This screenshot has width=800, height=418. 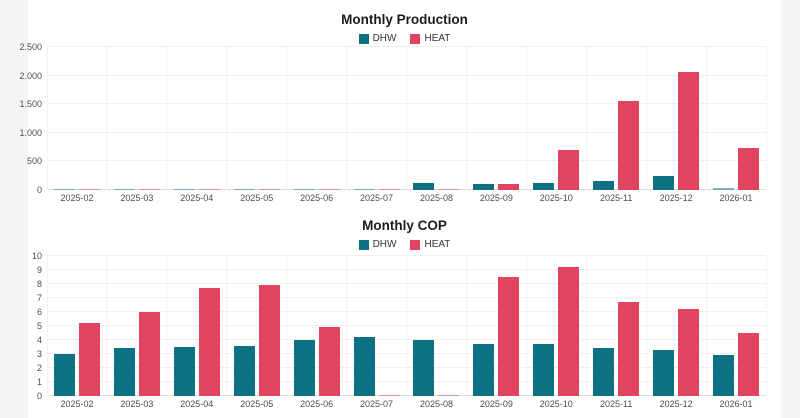 I want to click on x-tick-label: 2025-07, so click(x=377, y=198).